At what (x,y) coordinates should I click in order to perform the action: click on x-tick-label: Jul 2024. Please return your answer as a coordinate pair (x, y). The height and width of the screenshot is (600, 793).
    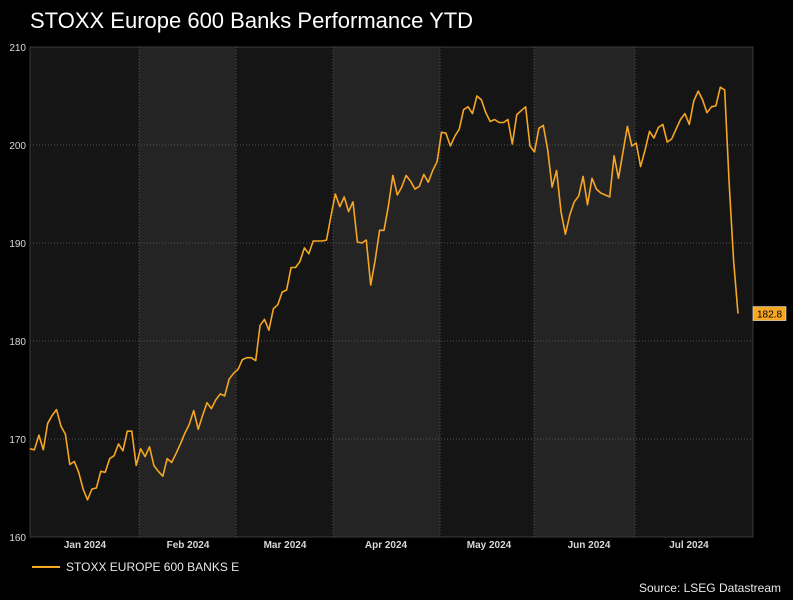
    Looking at the image, I should click on (689, 545).